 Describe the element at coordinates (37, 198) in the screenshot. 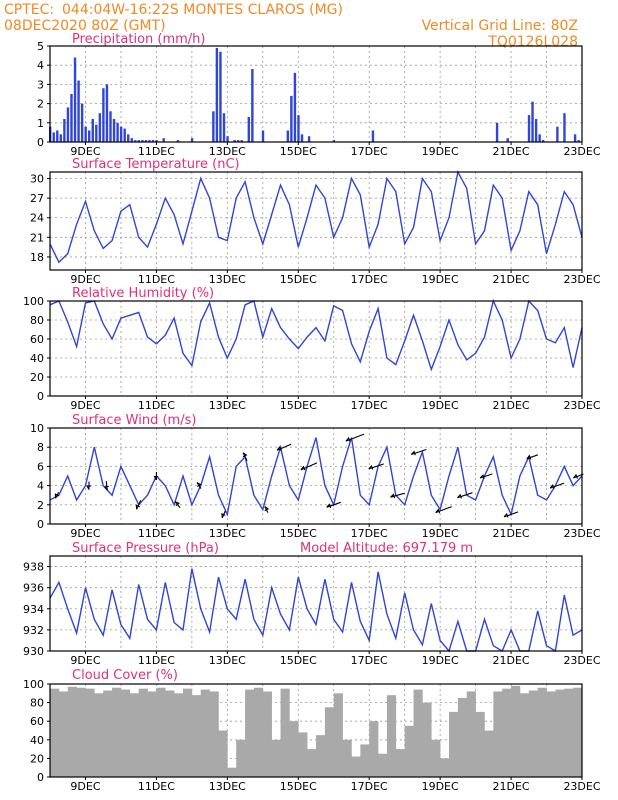

I see `y-tick-label: 27` at that location.